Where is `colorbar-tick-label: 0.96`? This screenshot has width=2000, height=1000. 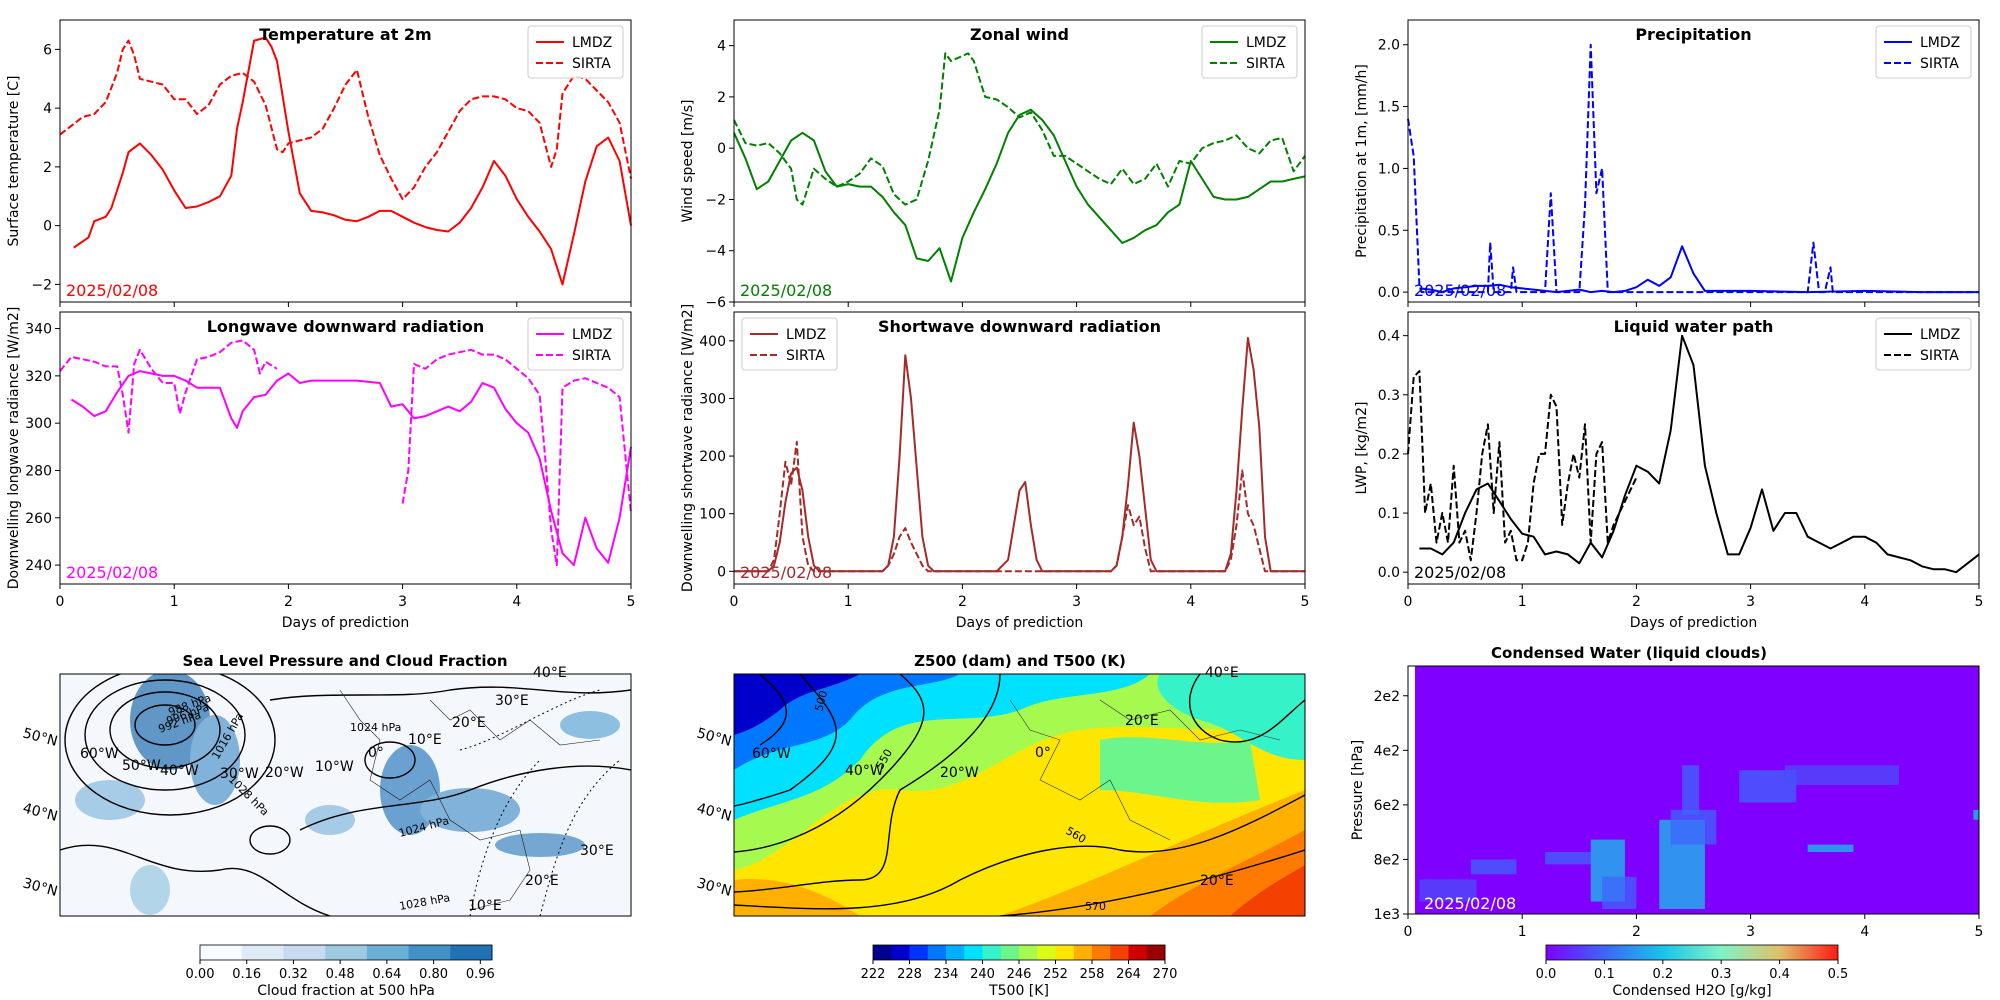 colorbar-tick-label: 0.96 is located at coordinates (480, 974).